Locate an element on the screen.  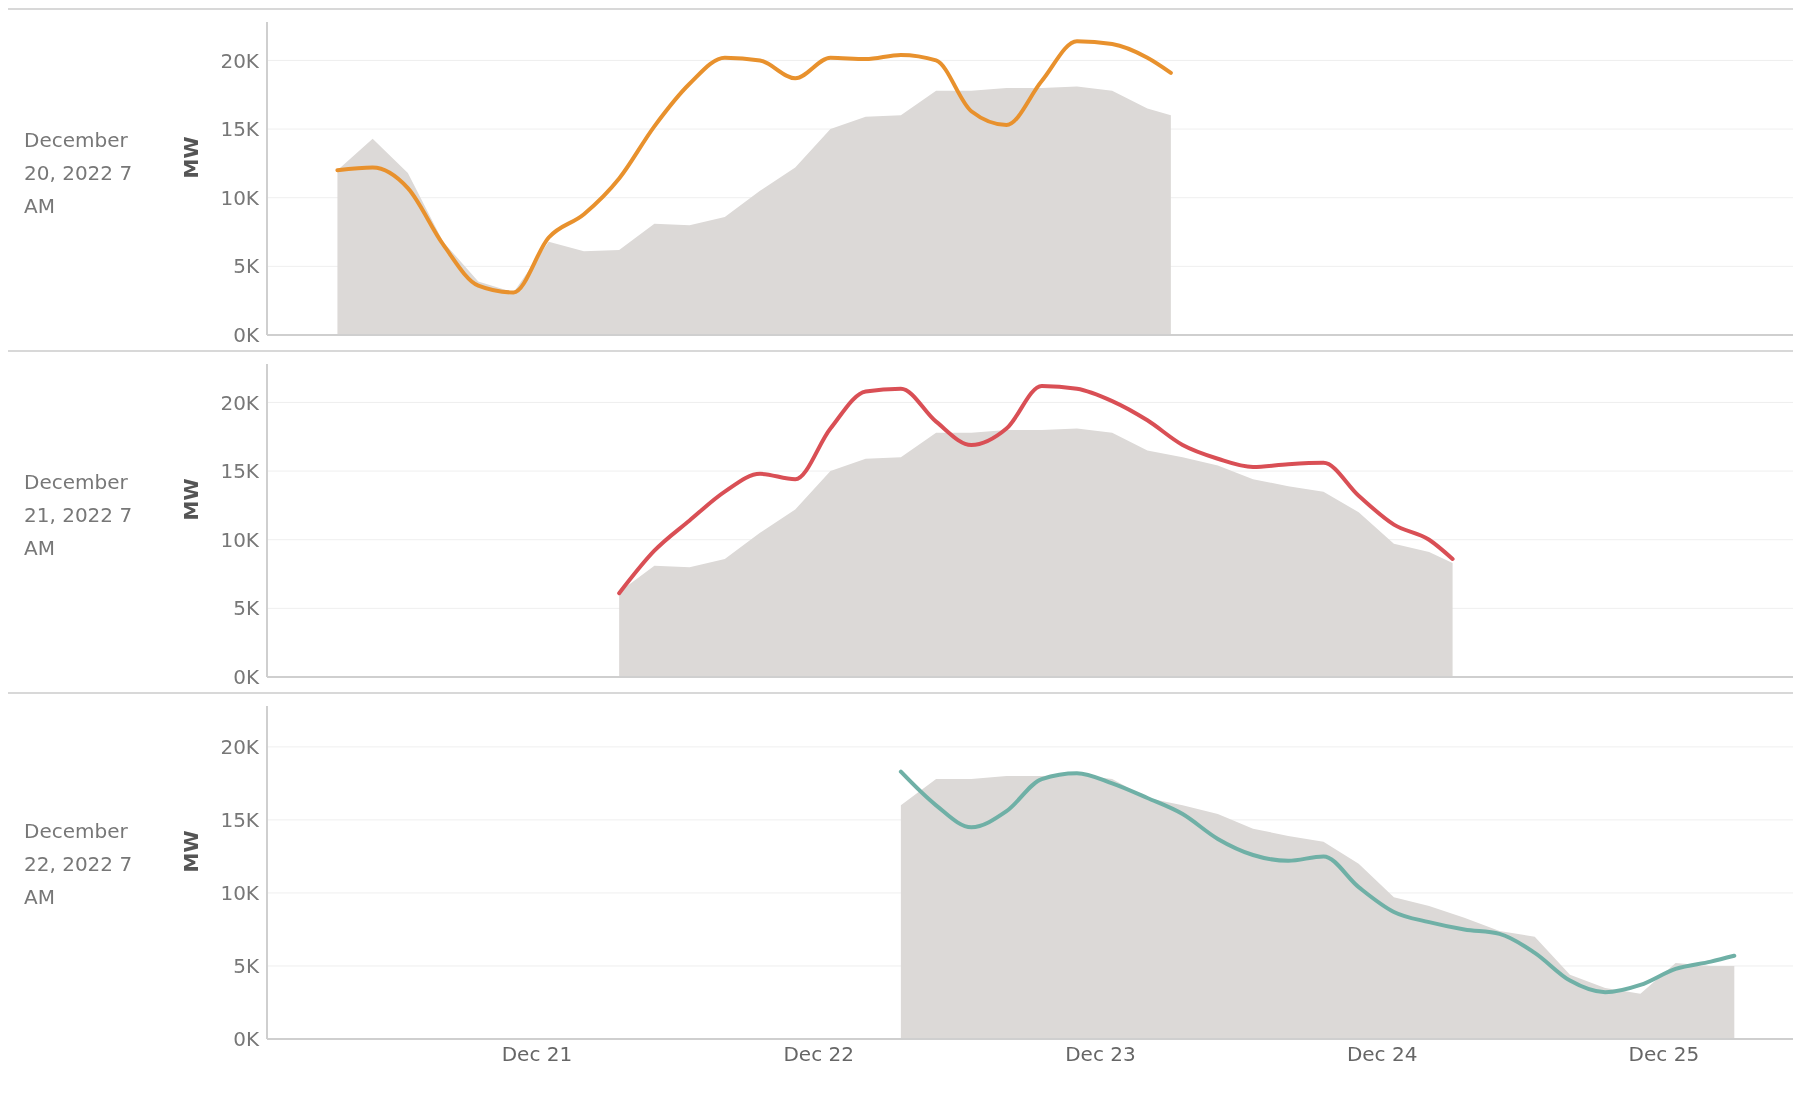
x-tick-label: Dec 22 is located at coordinates (818, 1054).